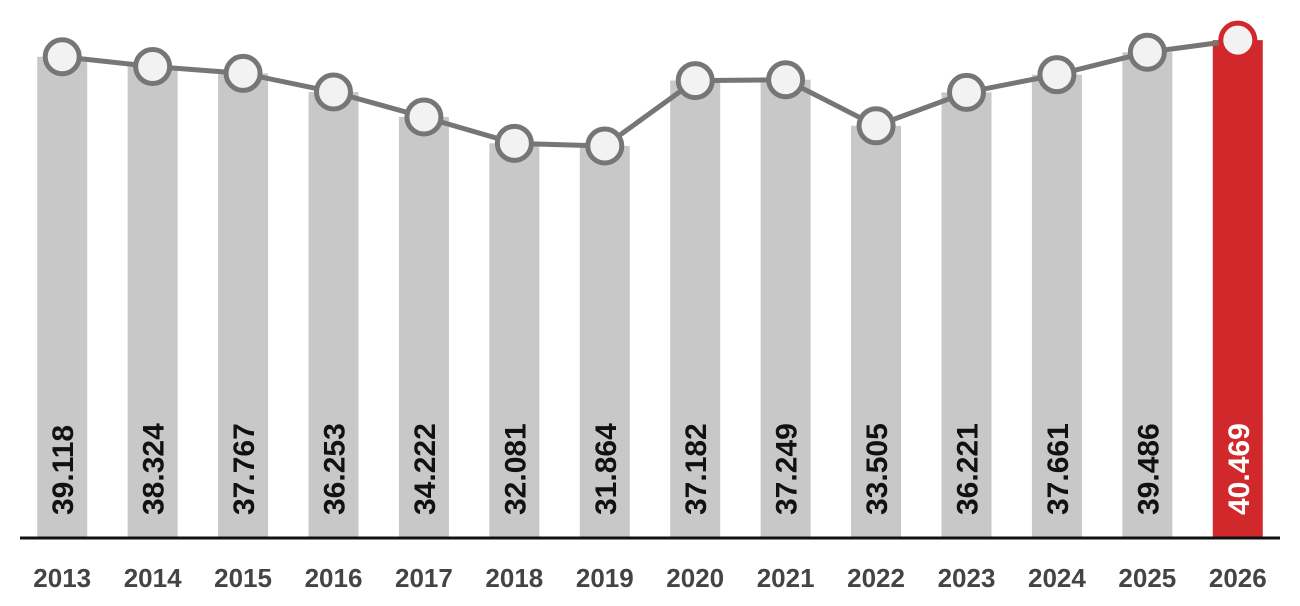 The width and height of the screenshot is (1300, 606). What do you see at coordinates (1239, 469) in the screenshot?
I see `value-label: 40.469` at bounding box center [1239, 469].